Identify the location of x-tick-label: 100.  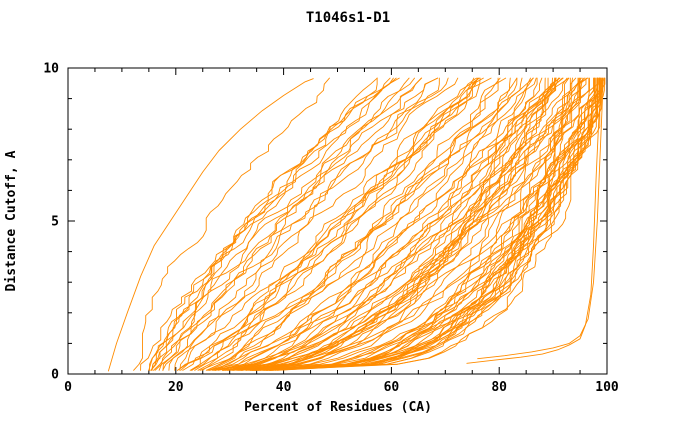
(607, 387).